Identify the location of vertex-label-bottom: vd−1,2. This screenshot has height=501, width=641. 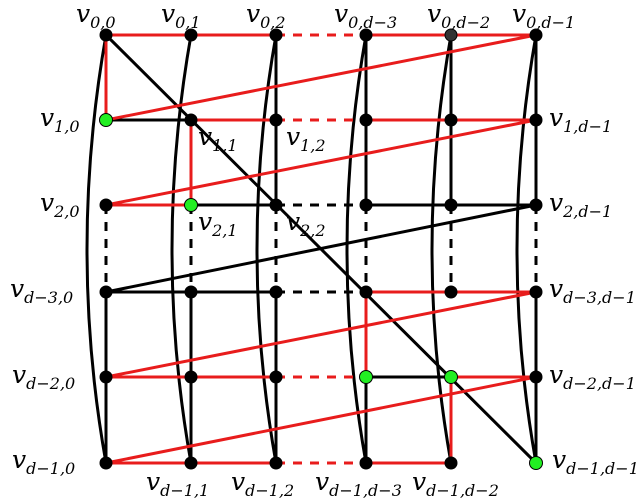
(262, 483).